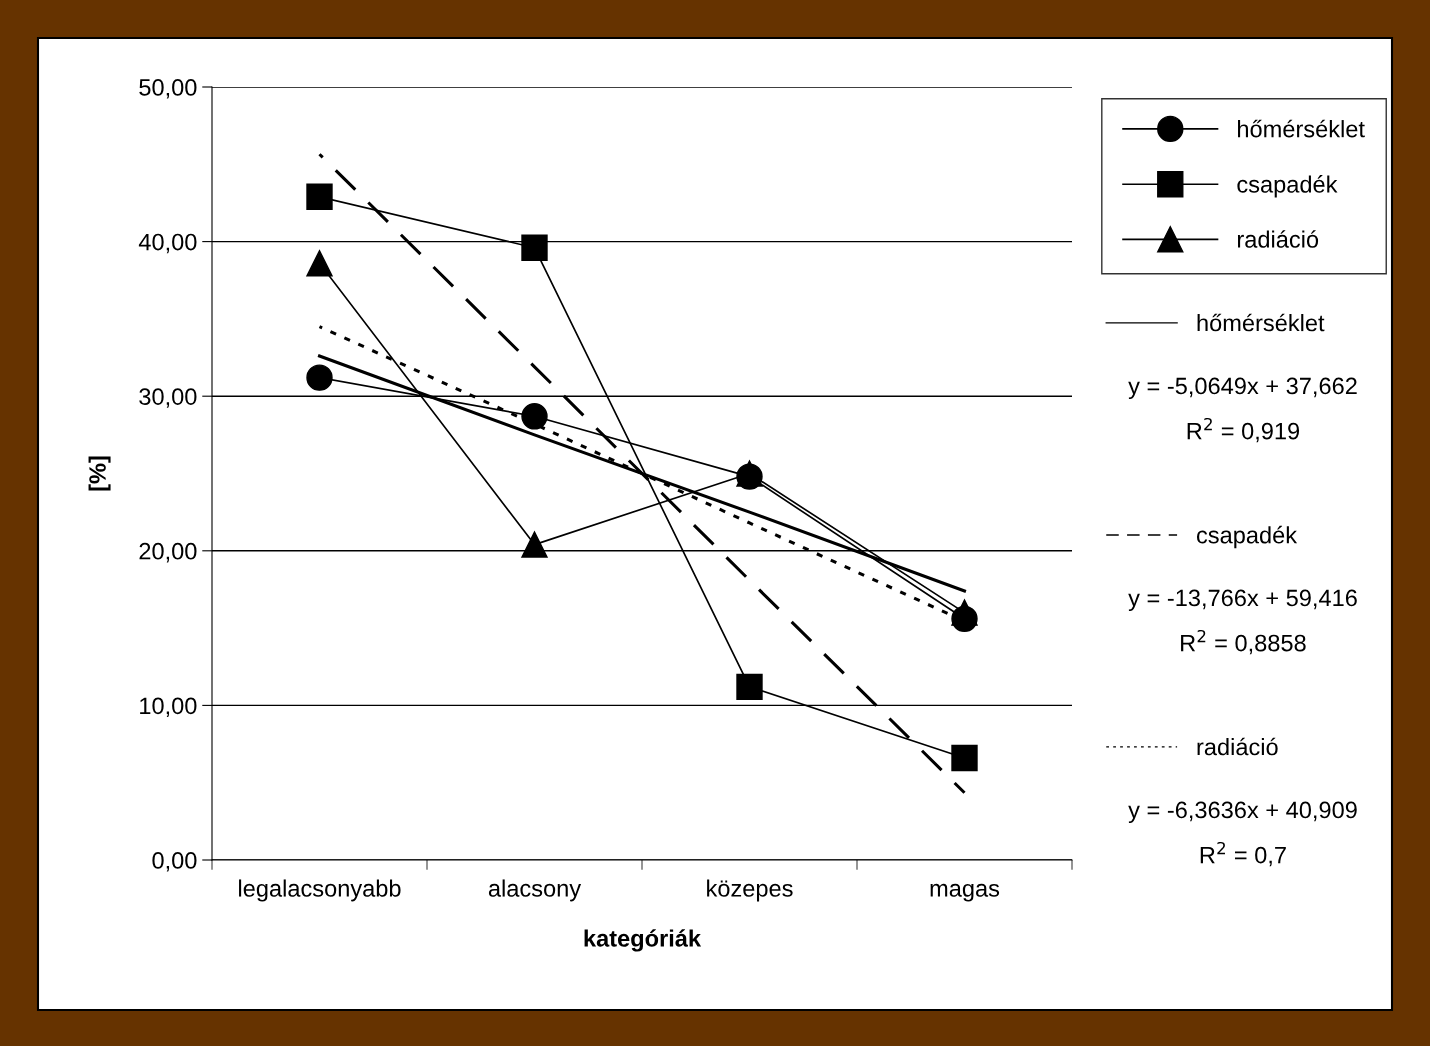  What do you see at coordinates (168, 398) in the screenshot?
I see `y-tick-label: 30,00` at bounding box center [168, 398].